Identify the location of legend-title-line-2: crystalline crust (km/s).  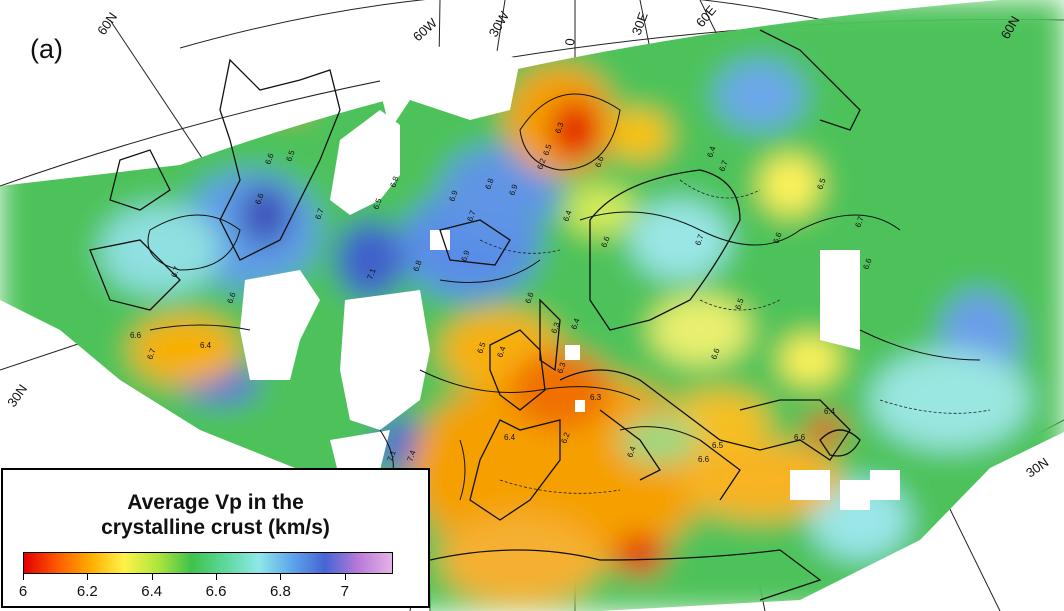
(215, 527).